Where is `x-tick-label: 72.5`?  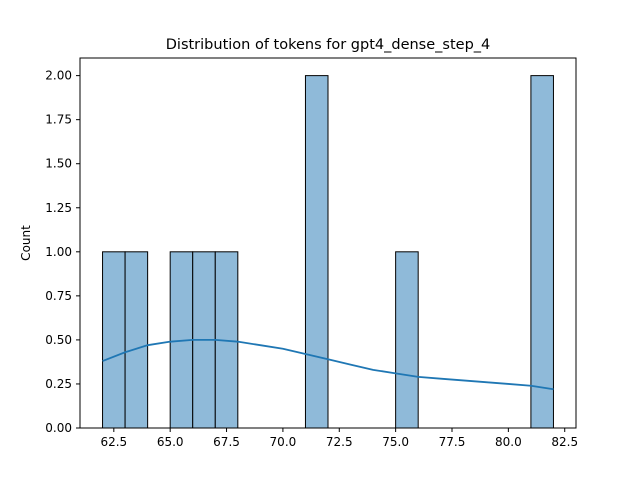 x-tick-label: 72.5 is located at coordinates (339, 442).